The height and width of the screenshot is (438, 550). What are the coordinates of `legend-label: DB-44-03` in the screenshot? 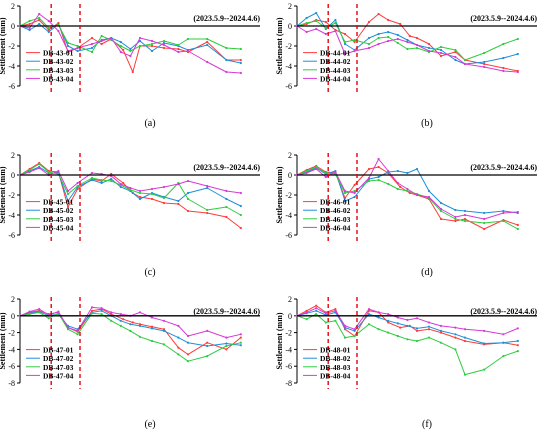 It's located at (335, 70).